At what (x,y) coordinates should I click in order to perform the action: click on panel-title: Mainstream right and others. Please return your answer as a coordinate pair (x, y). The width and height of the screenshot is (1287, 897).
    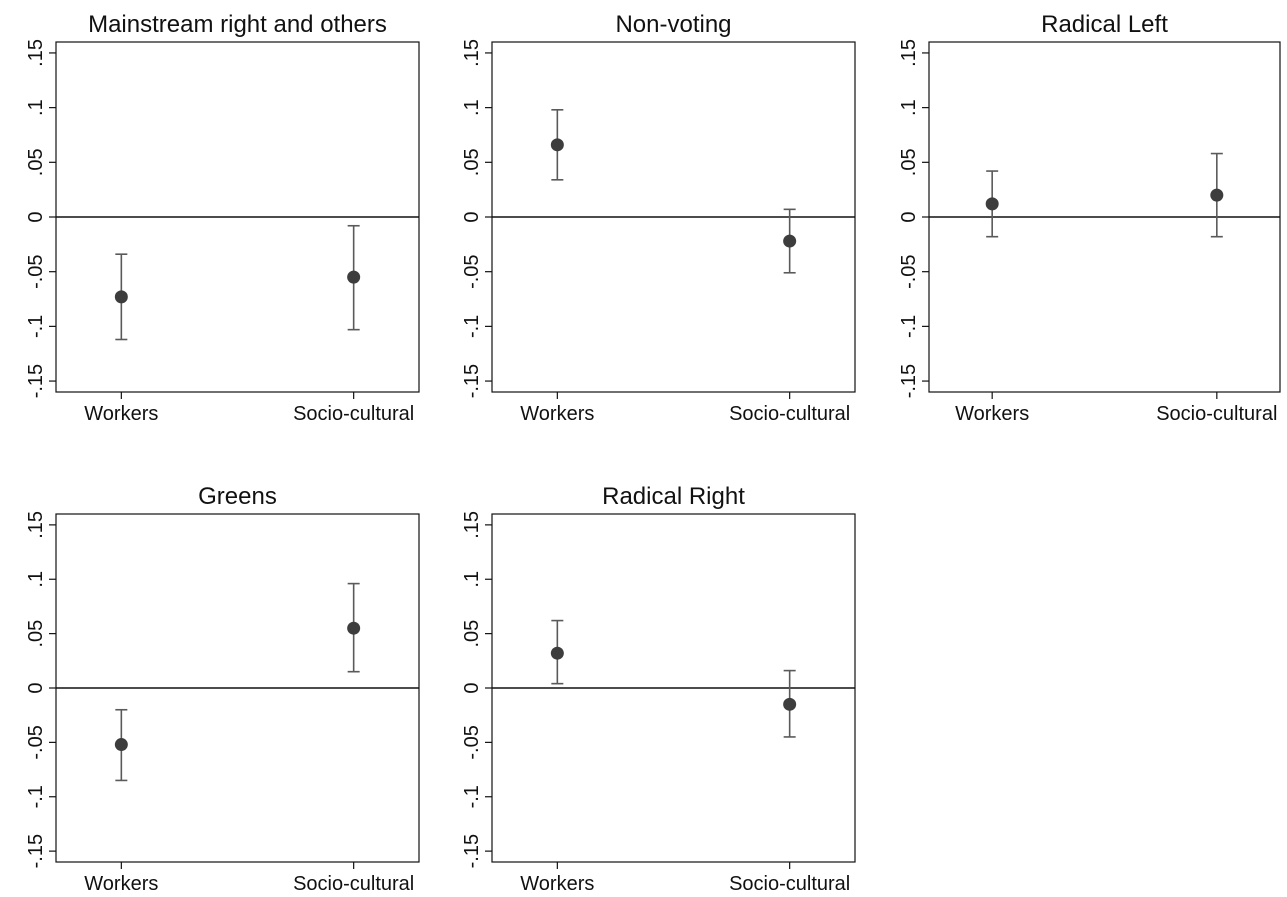
    Looking at the image, I should click on (237, 24).